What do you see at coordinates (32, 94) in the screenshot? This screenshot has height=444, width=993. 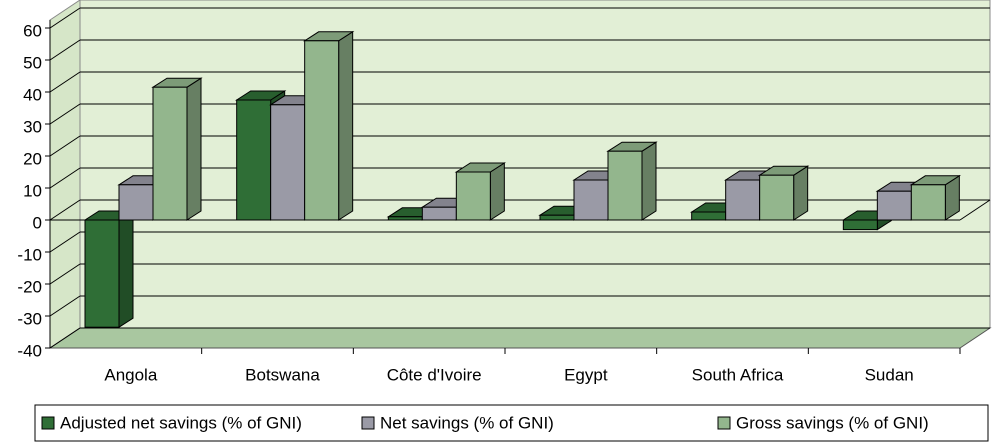 I see `y-tick-label: 40` at bounding box center [32, 94].